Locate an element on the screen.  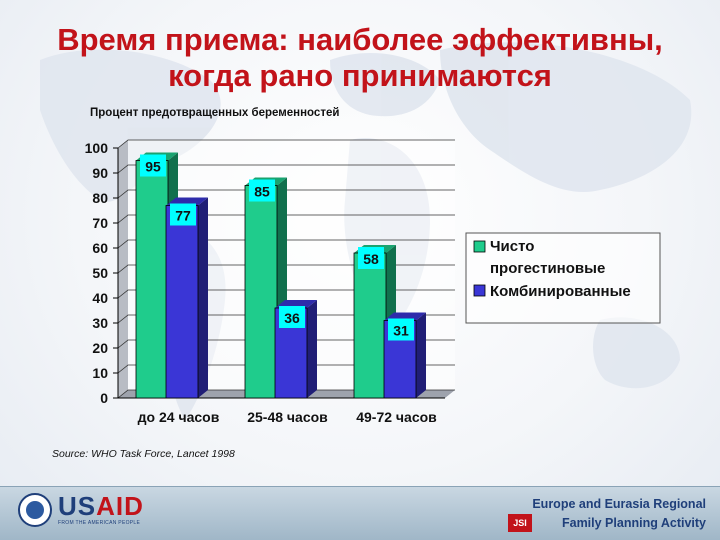
region-name-line-1: Europe and Eurasia Regional is located at coordinates (619, 504).